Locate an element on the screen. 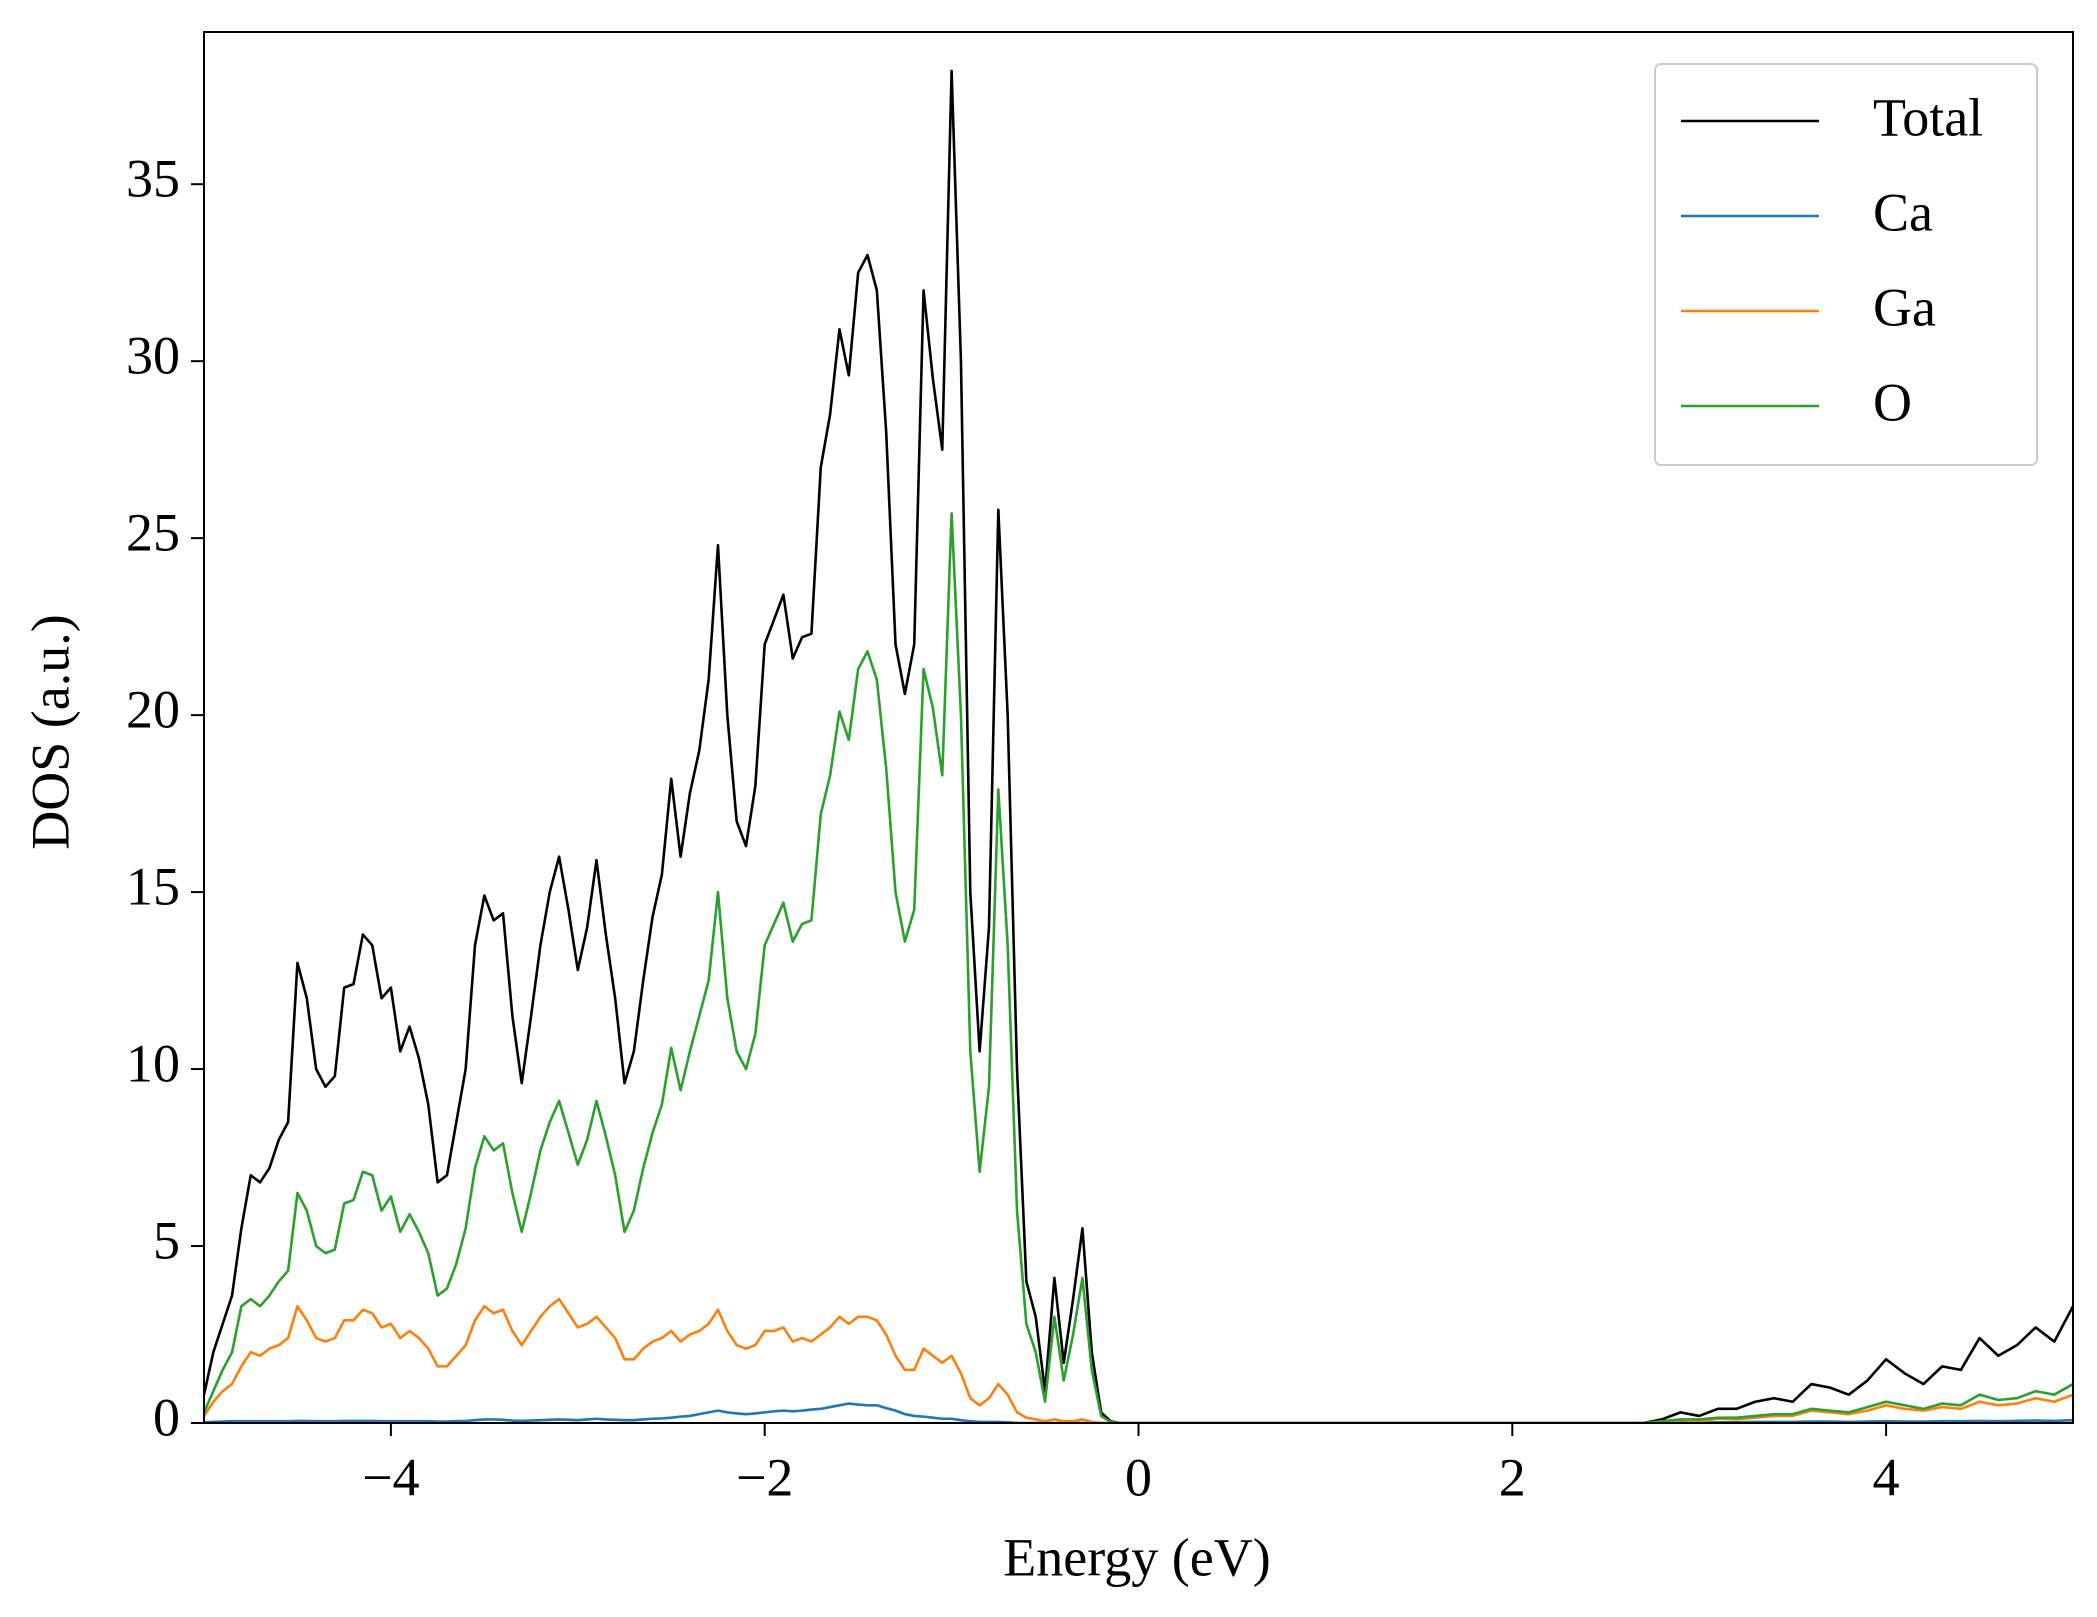  legend-label: Ga is located at coordinates (1904, 307).